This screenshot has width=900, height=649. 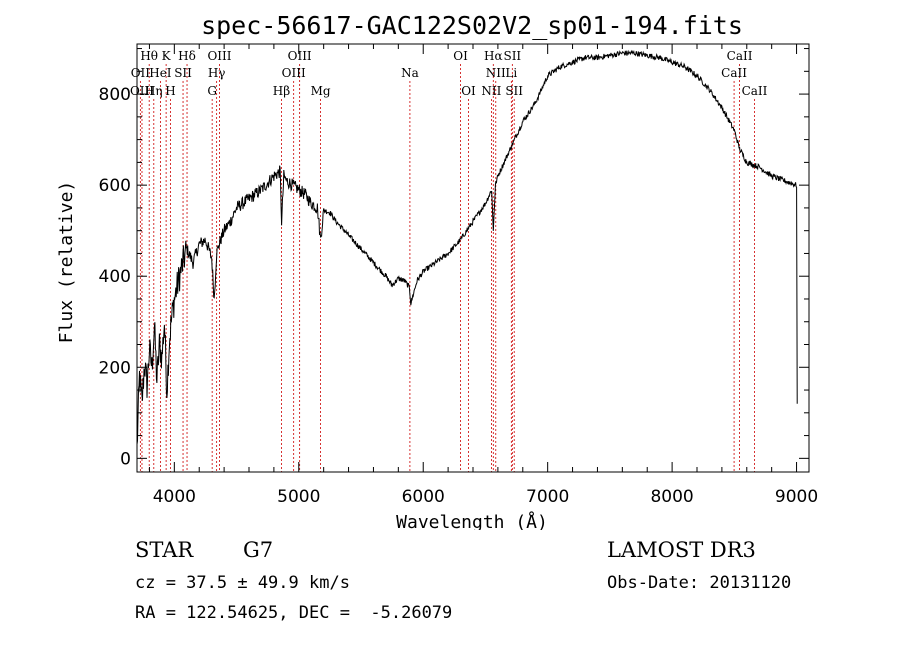 What do you see at coordinates (298, 497) in the screenshot?
I see `x-tick-label: 5000` at bounding box center [298, 497].